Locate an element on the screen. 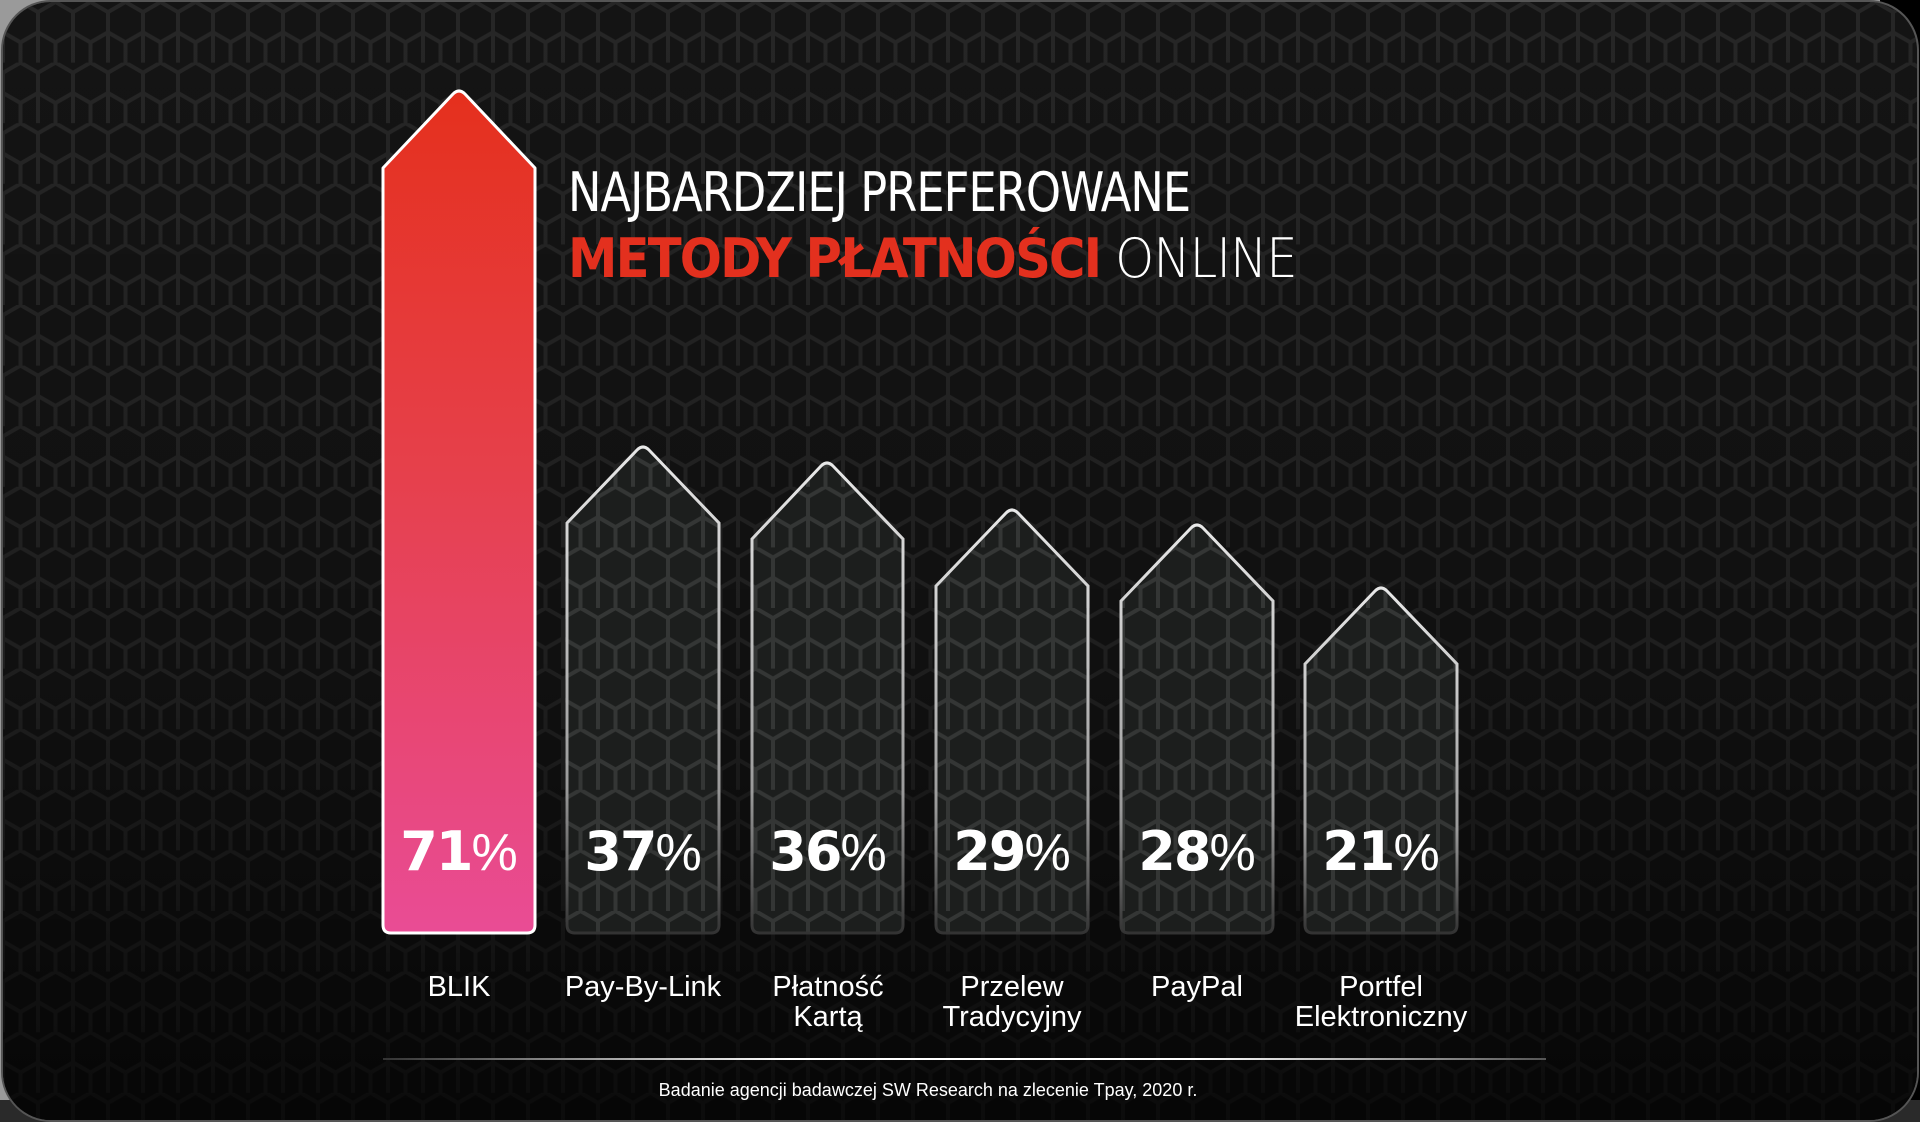  value-pay-by-link: 37% is located at coordinates (643, 851).